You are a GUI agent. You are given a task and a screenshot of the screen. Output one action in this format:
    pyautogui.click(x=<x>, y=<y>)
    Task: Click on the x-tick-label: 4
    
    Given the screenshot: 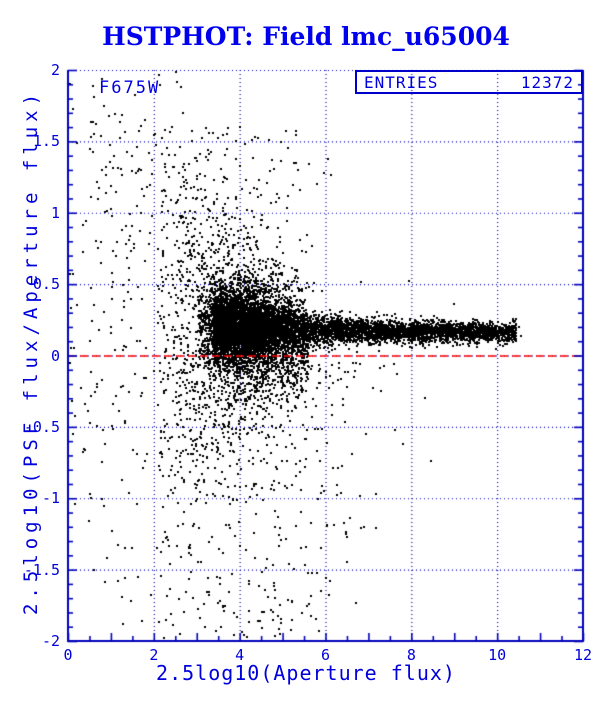 What is the action you would take?
    pyautogui.click(x=240, y=655)
    